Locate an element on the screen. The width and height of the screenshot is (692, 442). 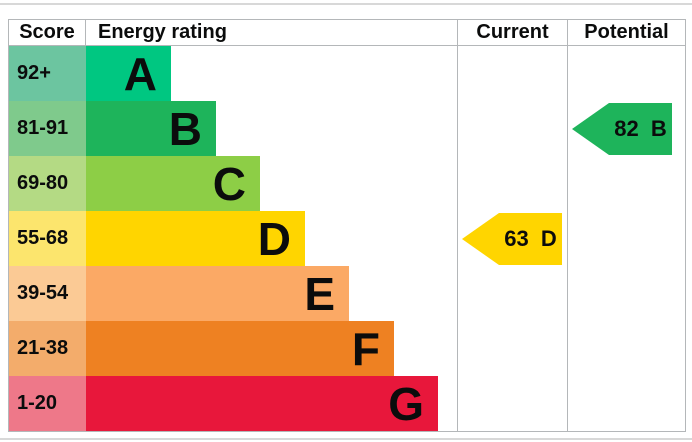
potential-cell-e is located at coordinates (626, 293).